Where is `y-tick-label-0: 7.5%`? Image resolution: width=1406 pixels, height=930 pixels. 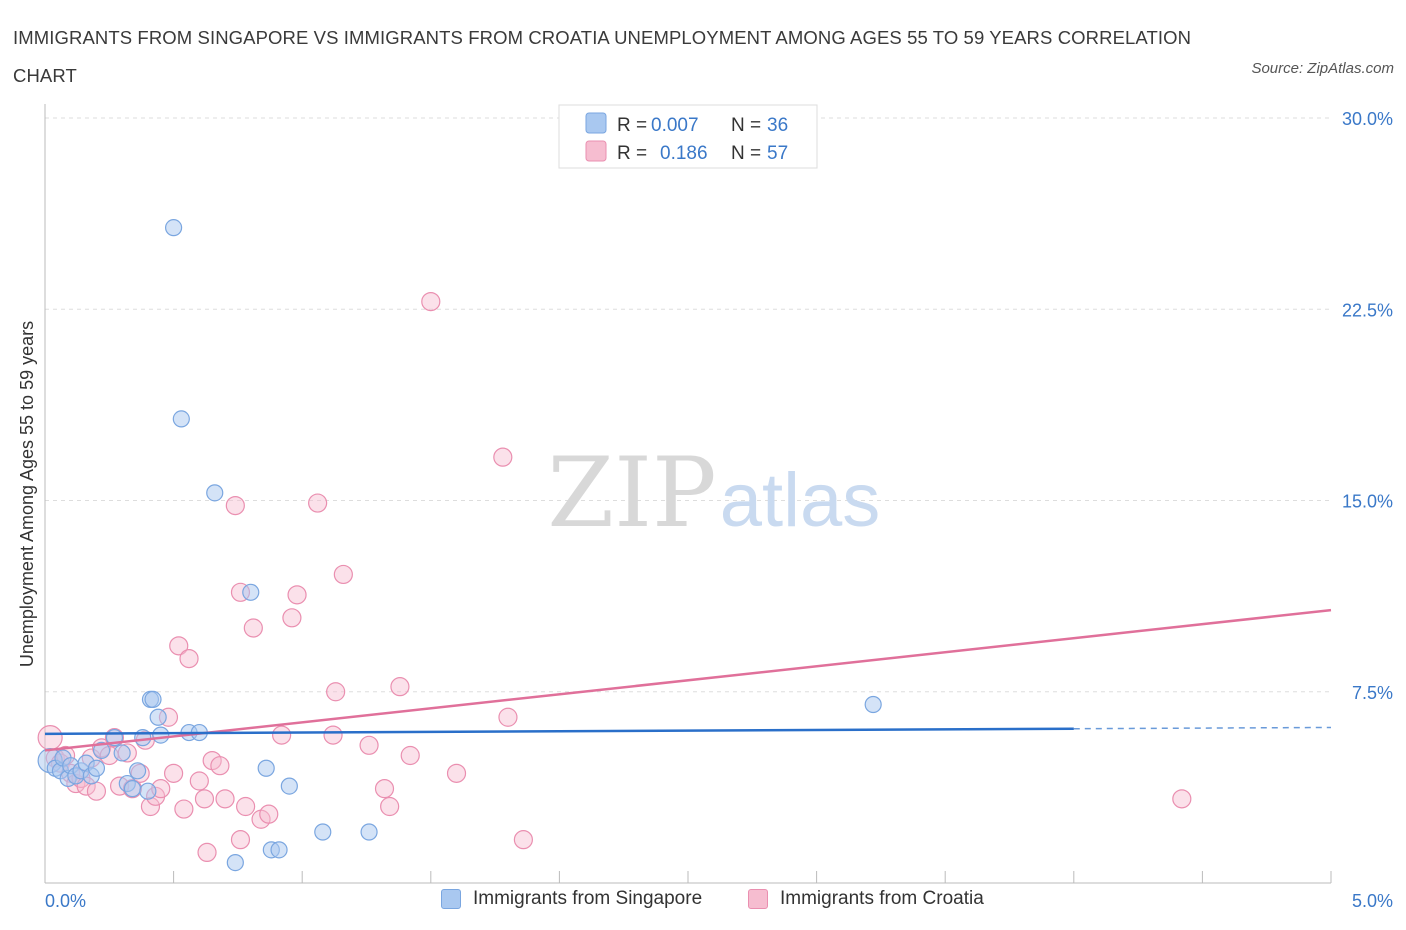 y-tick-label-0: 7.5% is located at coordinates (1372, 693).